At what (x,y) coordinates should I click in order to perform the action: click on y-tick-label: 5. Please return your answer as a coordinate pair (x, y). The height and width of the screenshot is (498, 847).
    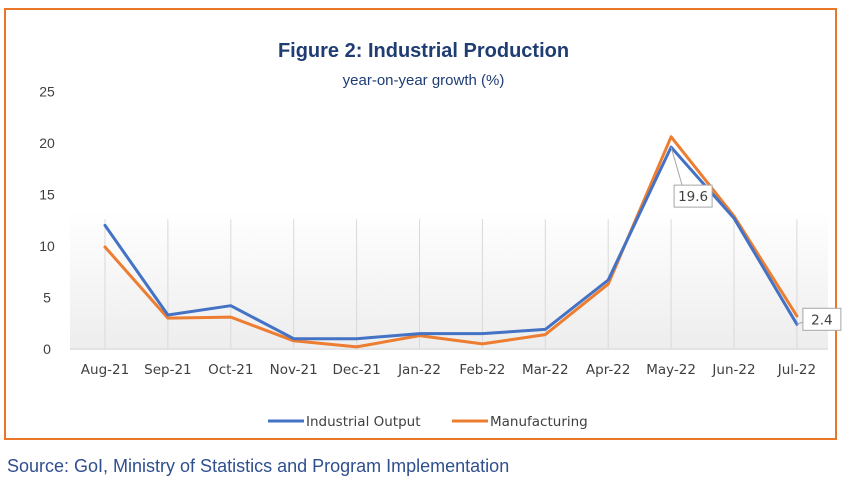
    Looking at the image, I should click on (47, 298).